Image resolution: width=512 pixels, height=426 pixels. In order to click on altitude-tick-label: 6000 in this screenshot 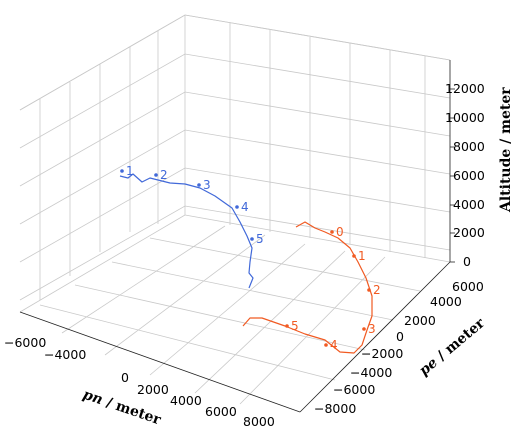, I will do `click(469, 175)`.